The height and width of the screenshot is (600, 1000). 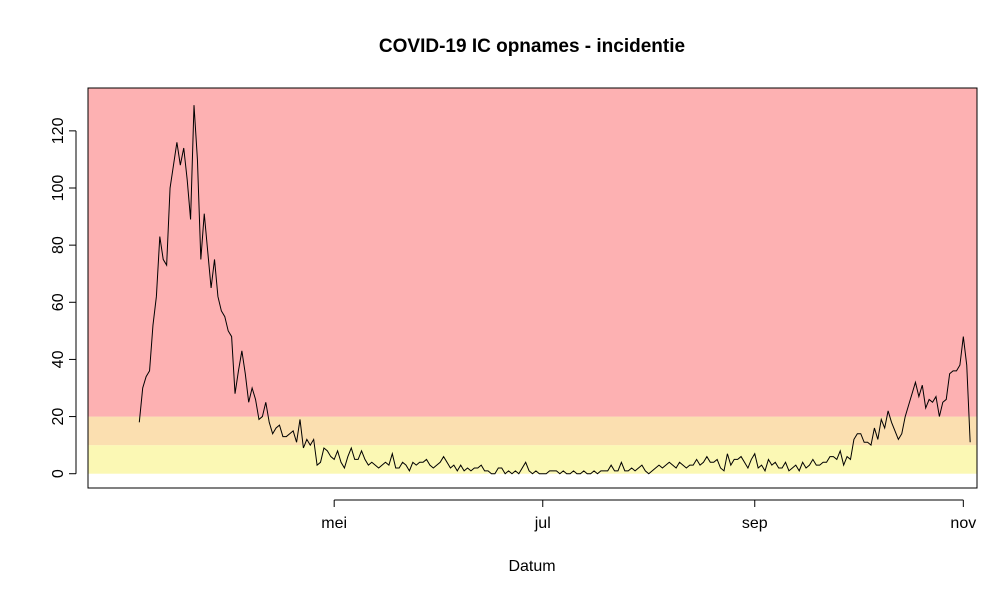 I want to click on chart-title: COVID-19 IC opnames - incidentie, so click(x=532, y=46).